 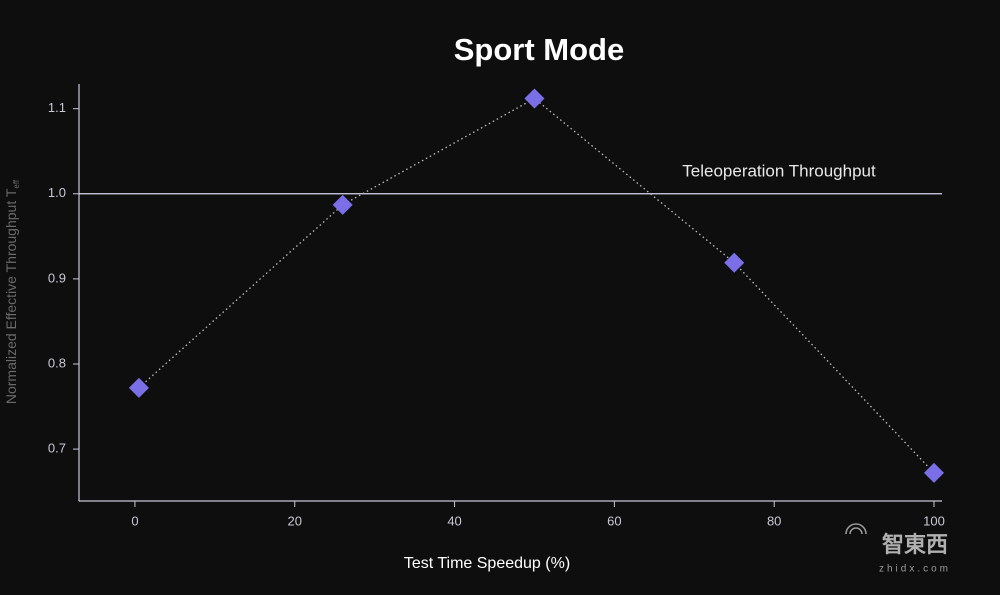 What do you see at coordinates (614, 520) in the screenshot?
I see `x-tick-label: 60` at bounding box center [614, 520].